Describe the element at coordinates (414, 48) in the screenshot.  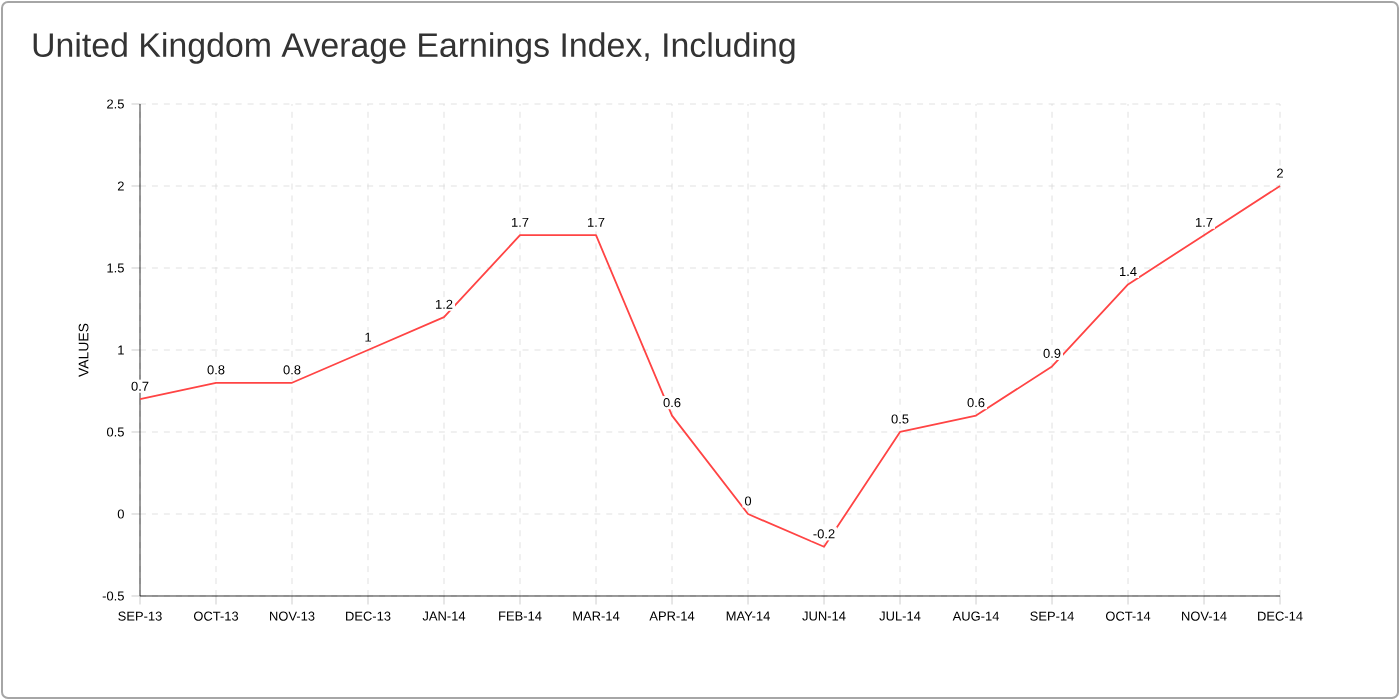
I see `chart-title: United Kingdom Average Earnings Index, Including` at that location.